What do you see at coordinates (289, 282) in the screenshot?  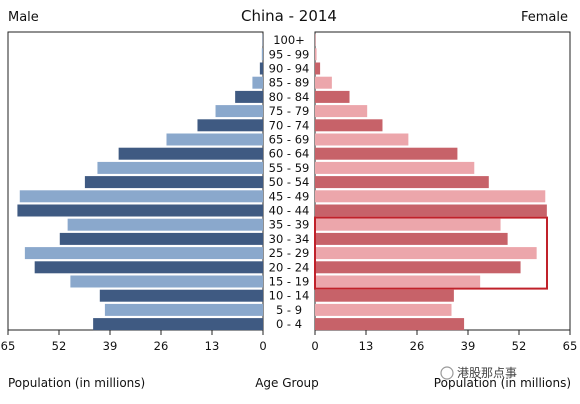 I see `age-group-label: 15 - 19` at bounding box center [289, 282].